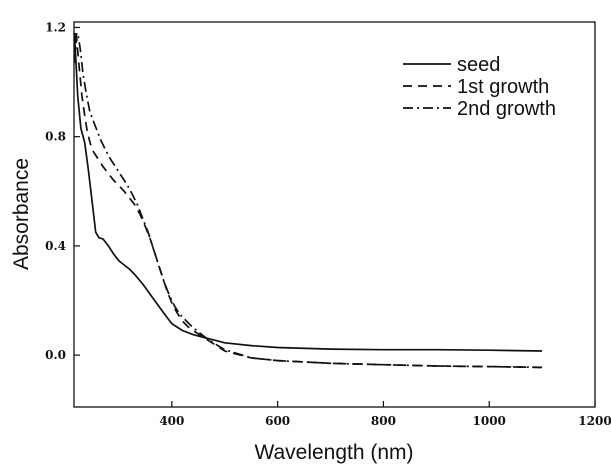 This screenshot has width=611, height=466. I want to click on x-tick-label-400: 400, so click(171, 421).